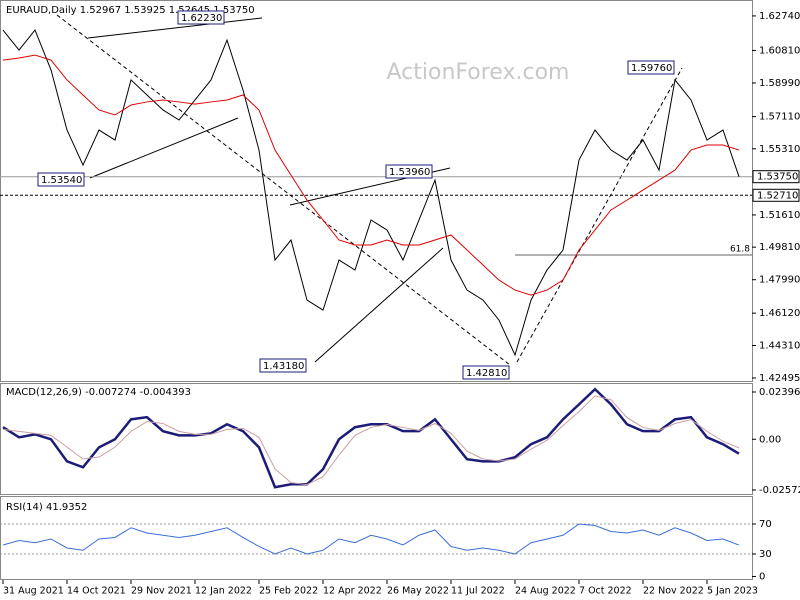 This screenshot has height=600, width=800. What do you see at coordinates (779, 378) in the screenshot?
I see `y-tick-label: 1.42495` at bounding box center [779, 378].